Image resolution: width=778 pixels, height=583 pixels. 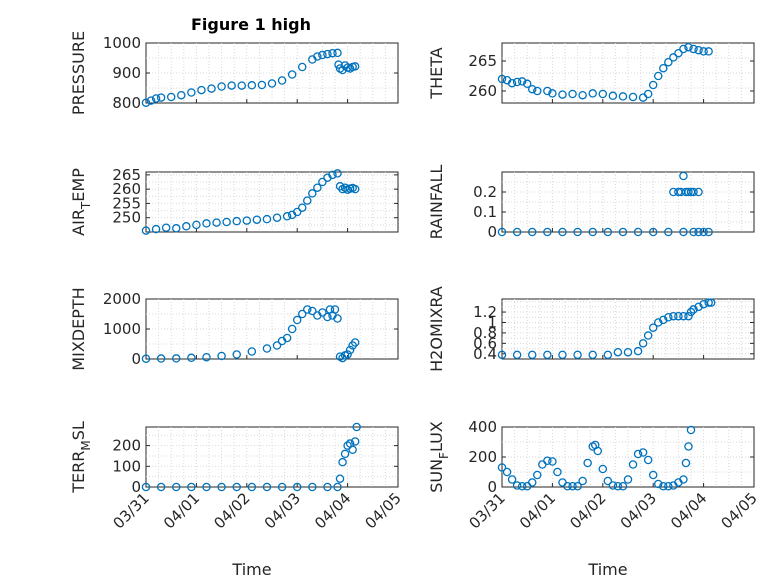 What do you see at coordinates (591, 329) in the screenshot?
I see `panel-h2omixra: 0.40.60.811.2 H2OMIXRA` at bounding box center [591, 329].